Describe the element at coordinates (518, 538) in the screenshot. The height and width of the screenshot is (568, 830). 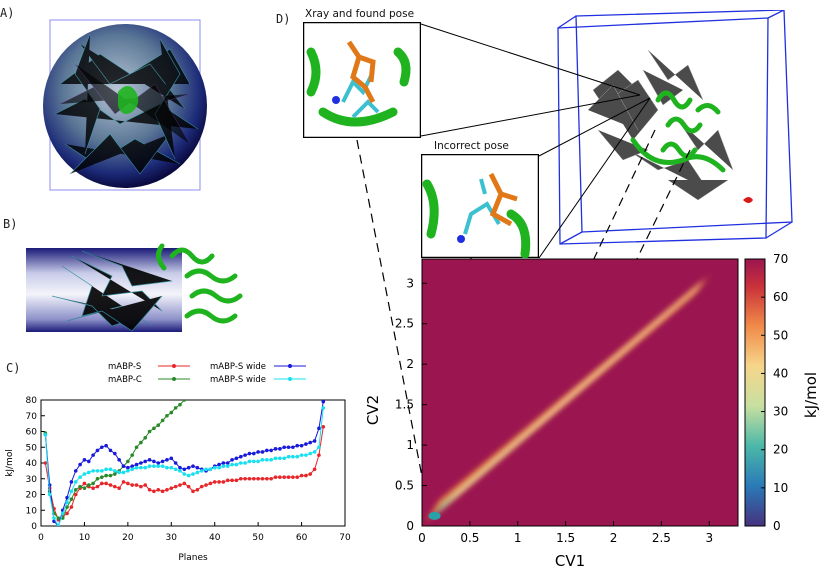
I see `heatmap-xtick-label: 1` at that location.